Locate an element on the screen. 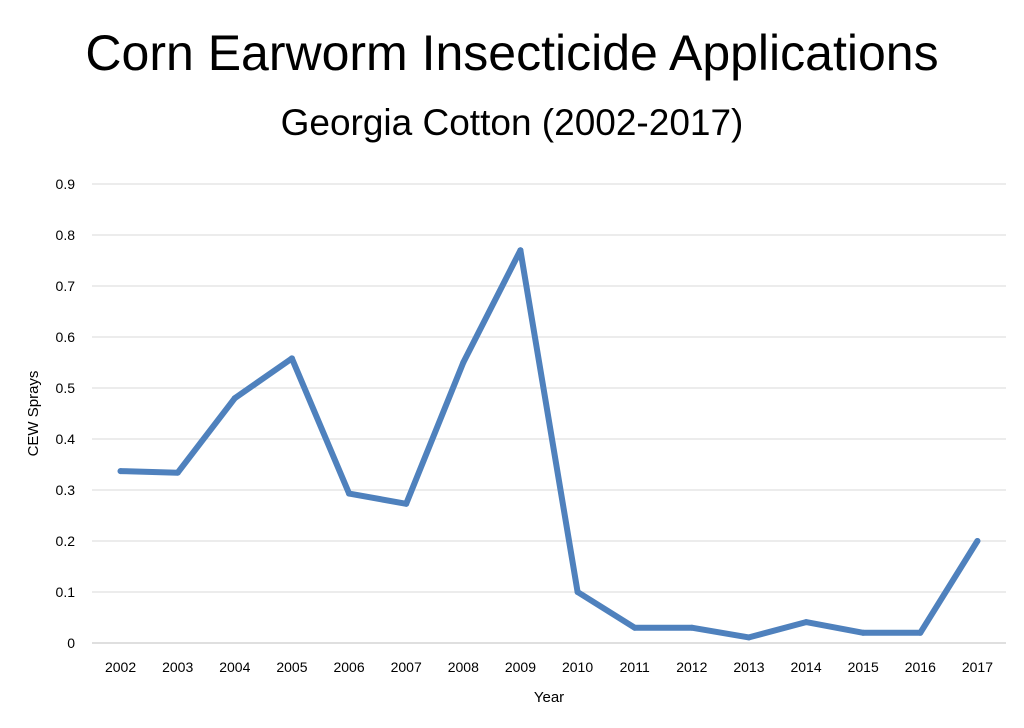 The image size is (1024, 728). x-tick-label: 2006 is located at coordinates (348, 667).